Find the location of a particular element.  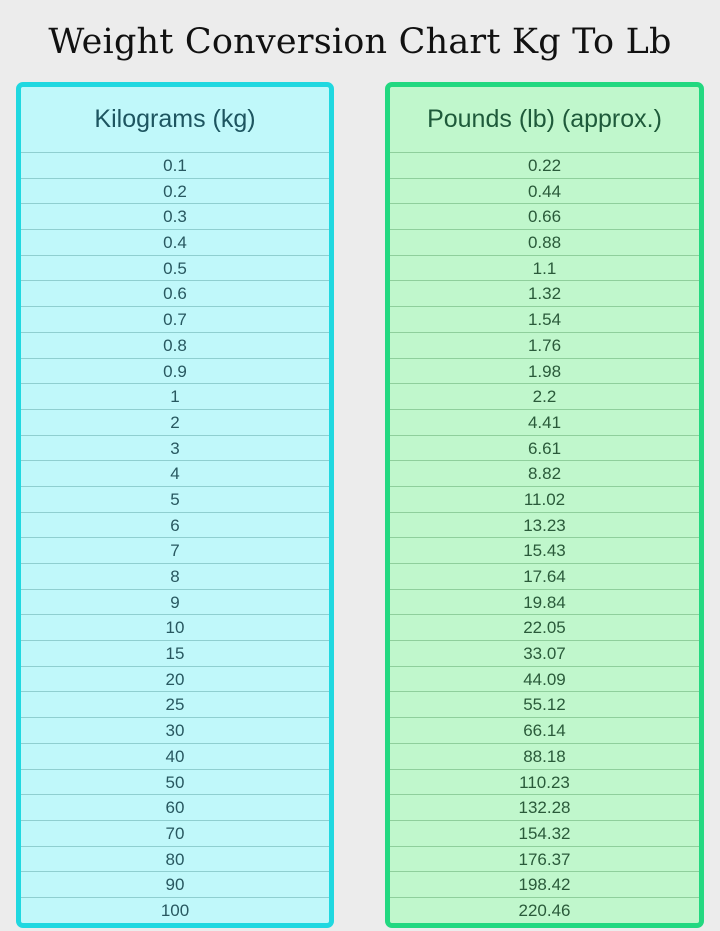

lb-cell: 0.88 is located at coordinates (544, 243).